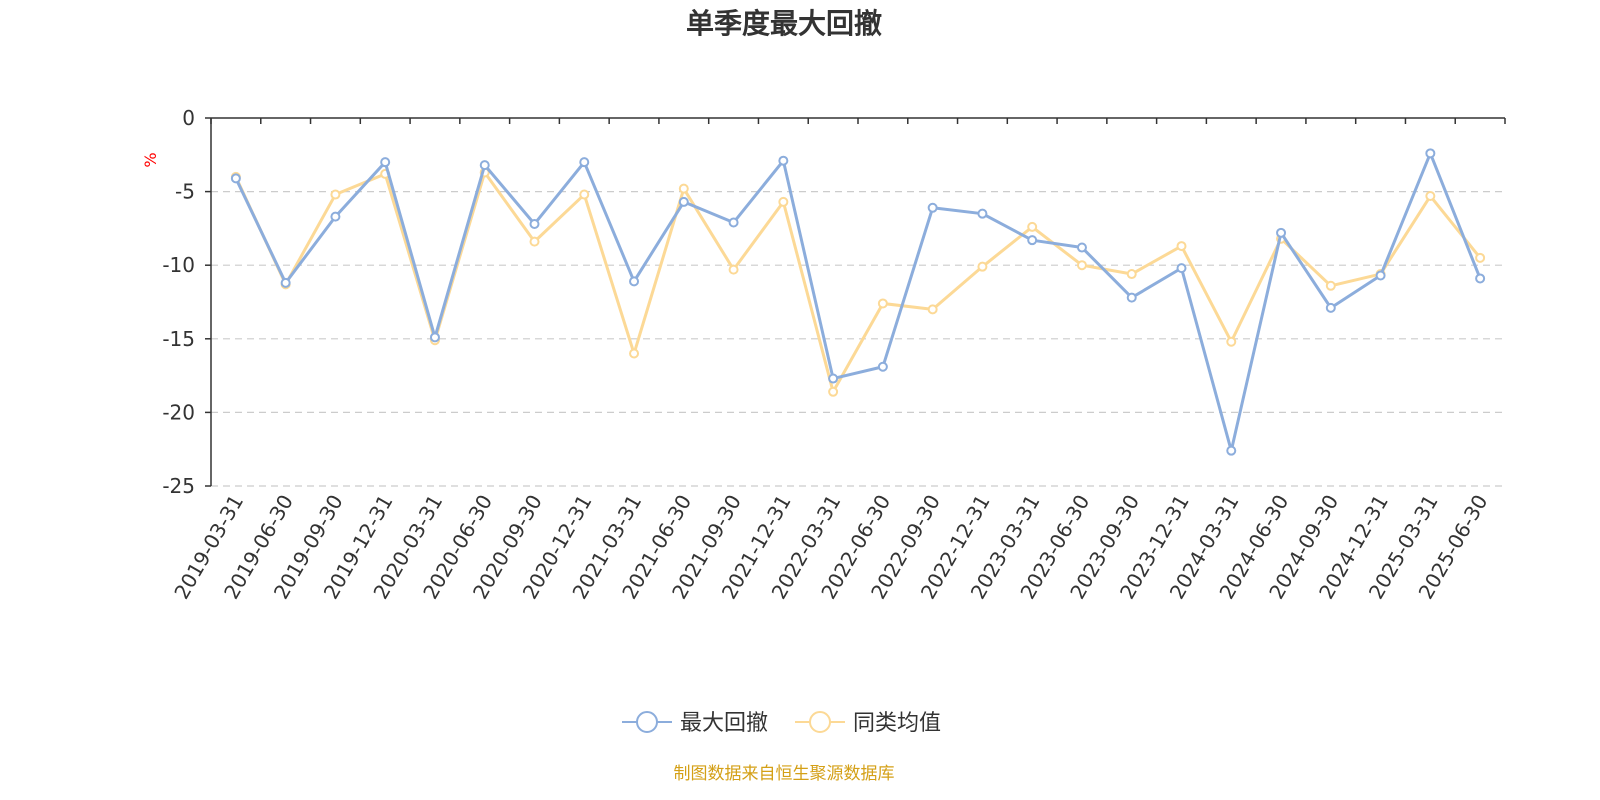 The image size is (1600, 800). Describe the element at coordinates (178, 412) in the screenshot. I see `y-tick-label: -20` at that location.